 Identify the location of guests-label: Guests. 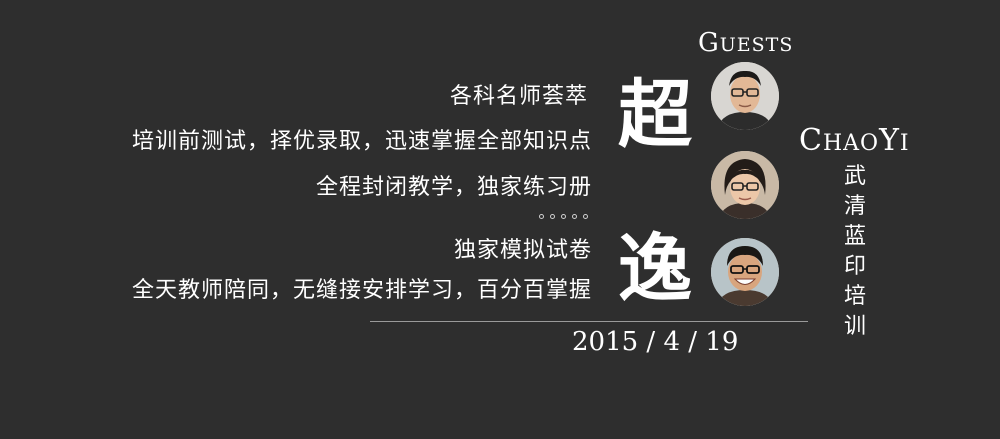
(745, 43).